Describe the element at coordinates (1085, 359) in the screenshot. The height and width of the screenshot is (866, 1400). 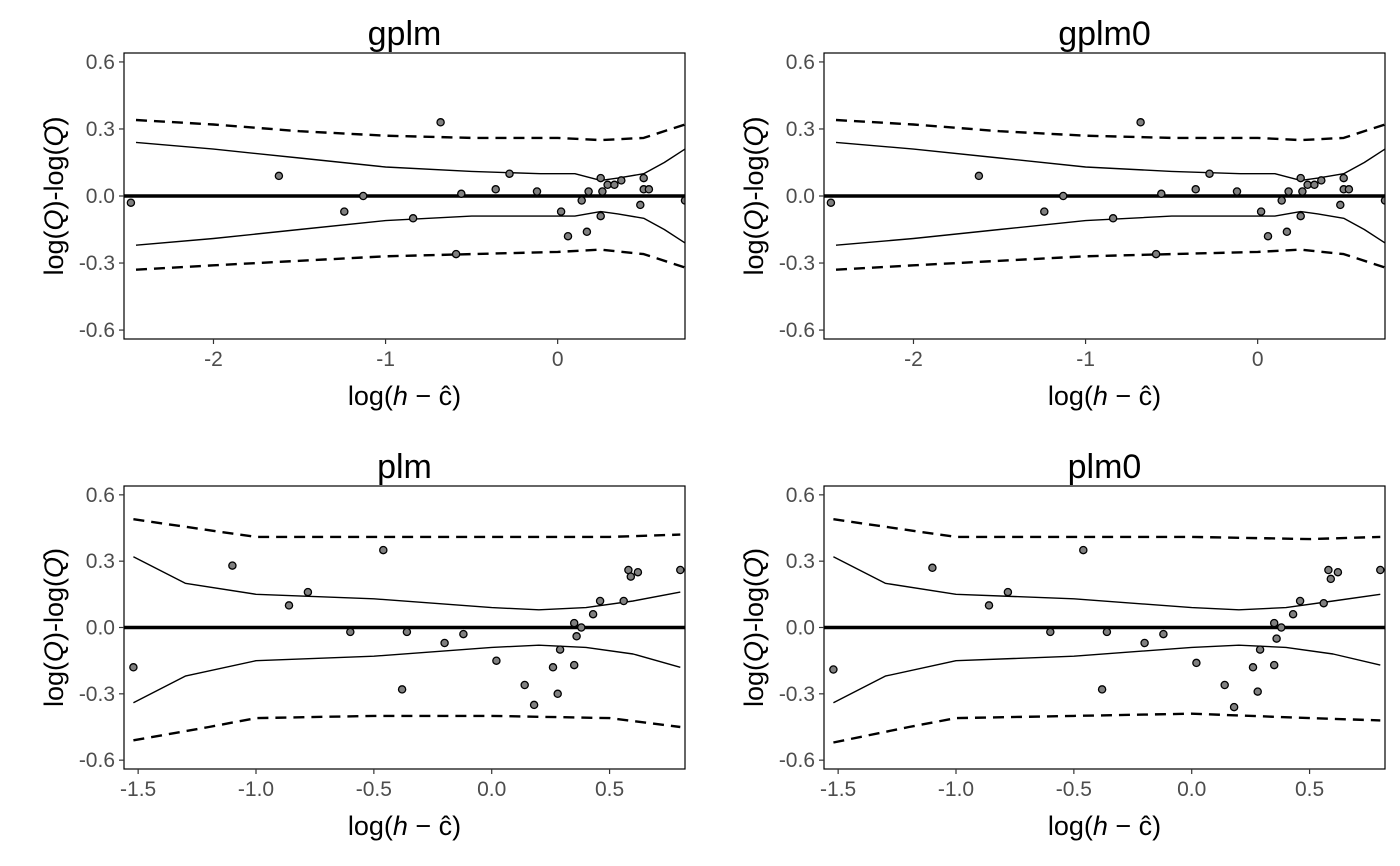
I see `x-tick-label: -1` at that location.